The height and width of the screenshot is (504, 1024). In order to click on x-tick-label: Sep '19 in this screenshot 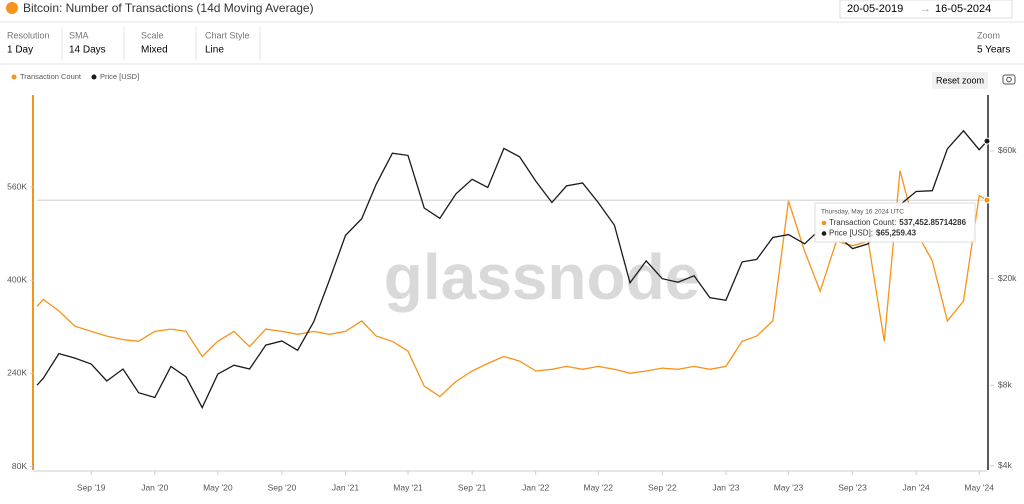, I will do `click(91, 487)`.